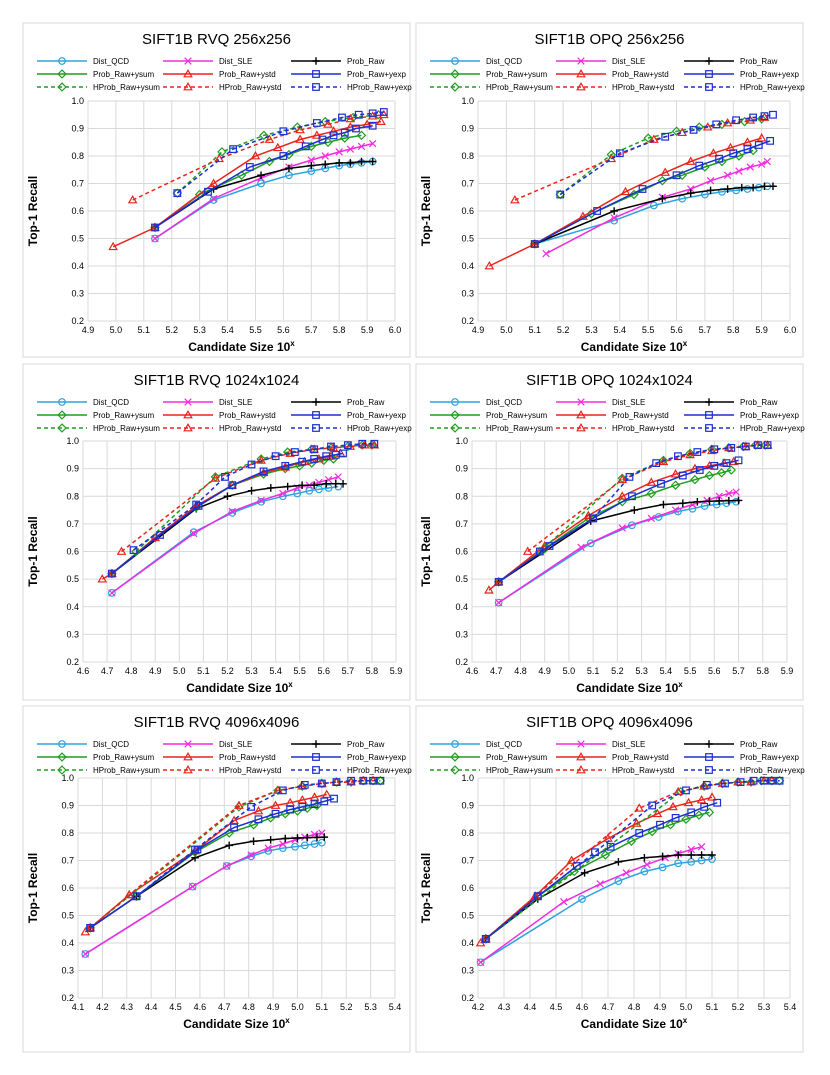 Image resolution: width=830 pixels, height=1075 pixels. What do you see at coordinates (227, 330) in the screenshot?
I see `x-tick-label: 5.4` at bounding box center [227, 330].